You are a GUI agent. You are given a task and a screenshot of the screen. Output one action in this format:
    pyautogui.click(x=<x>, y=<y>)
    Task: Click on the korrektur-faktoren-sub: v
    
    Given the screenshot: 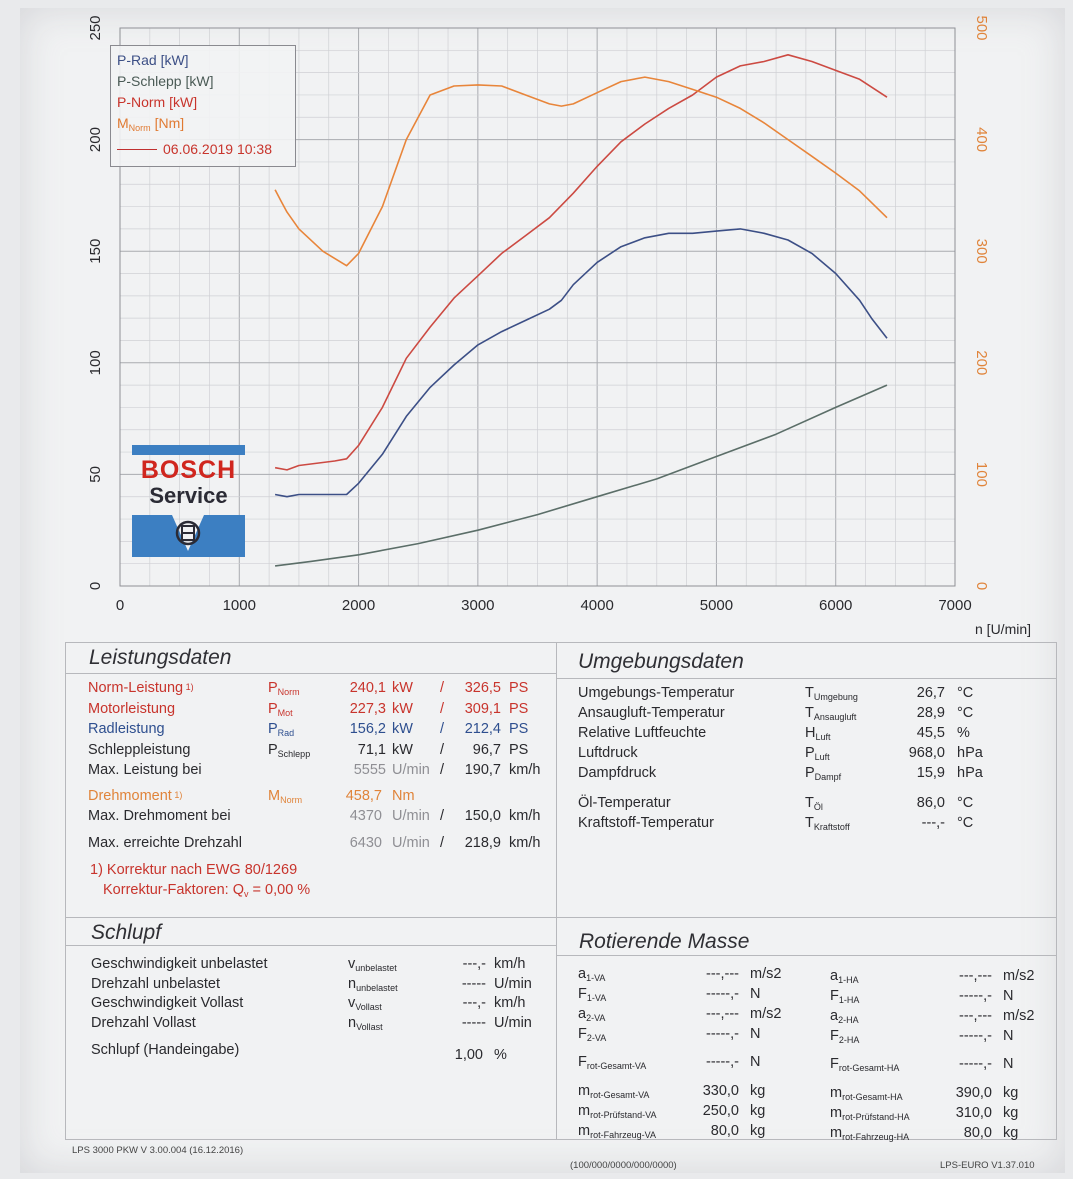 What is the action you would take?
    pyautogui.click(x=246, y=894)
    